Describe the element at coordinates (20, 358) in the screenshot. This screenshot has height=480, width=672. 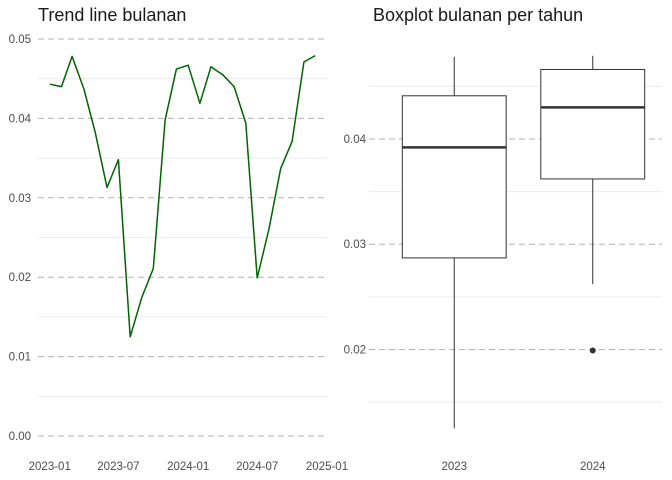
I see `y-tick-label: 0.01` at that location.